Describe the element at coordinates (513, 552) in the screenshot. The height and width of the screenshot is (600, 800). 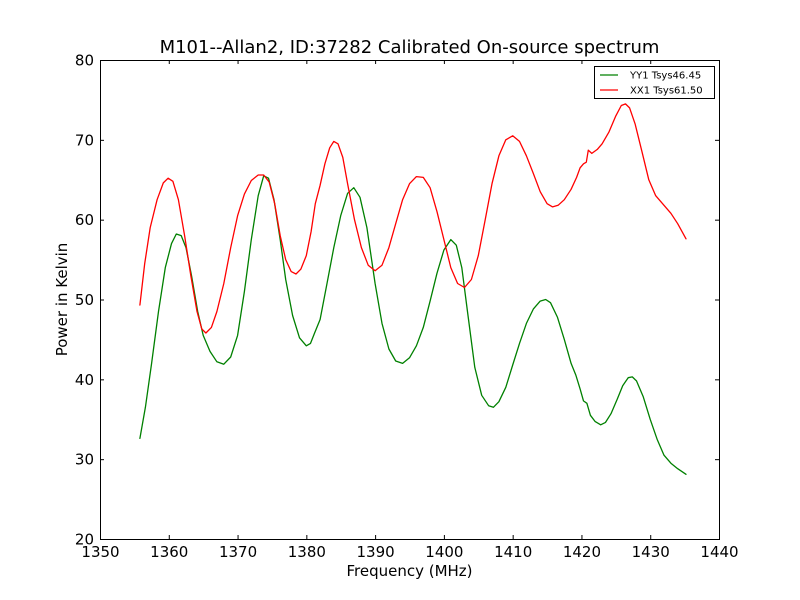
I see `x-tick-label: 1410` at that location.